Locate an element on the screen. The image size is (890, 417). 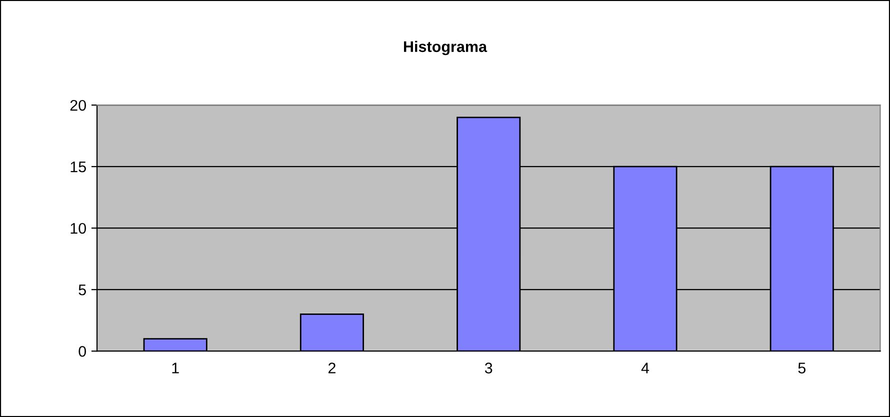
x-tick-label: 5 is located at coordinates (802, 368).